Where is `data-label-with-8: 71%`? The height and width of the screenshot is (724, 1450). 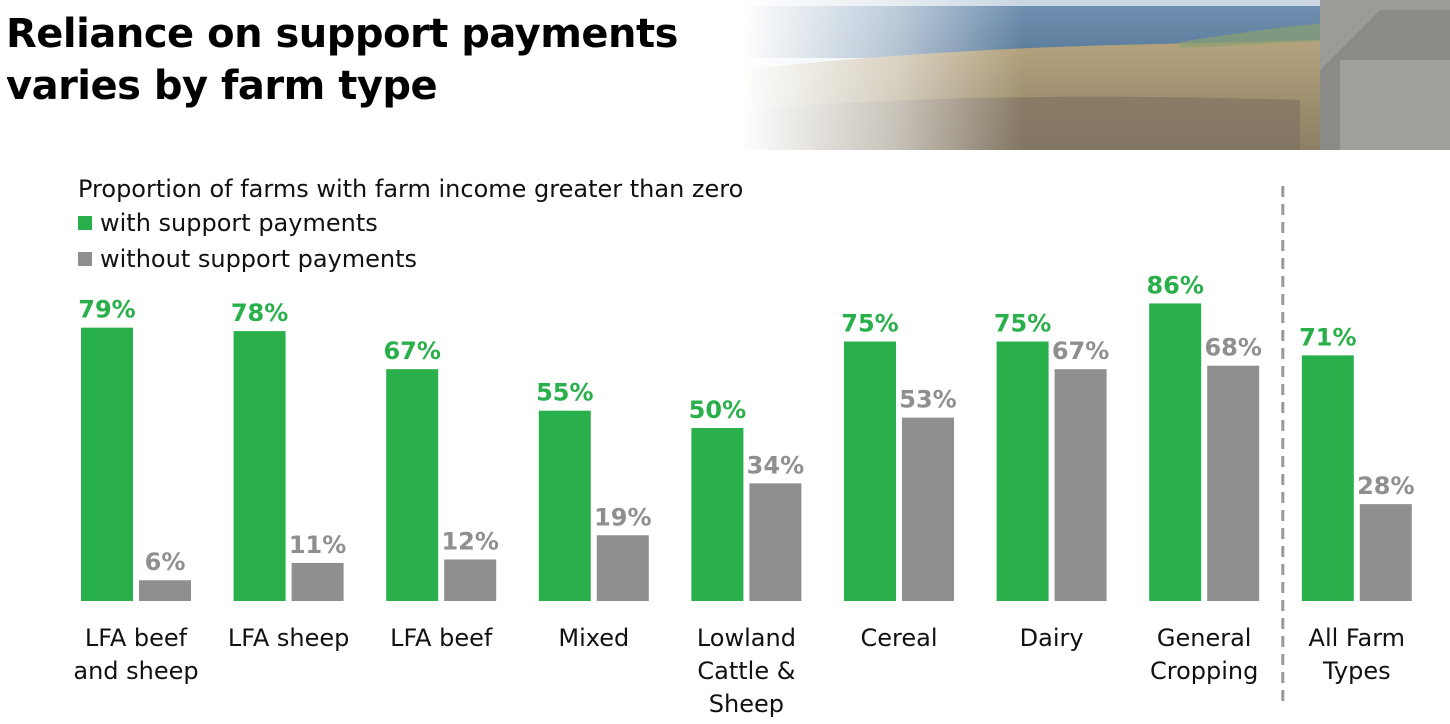 data-label-with-8: 71% is located at coordinates (1327, 337).